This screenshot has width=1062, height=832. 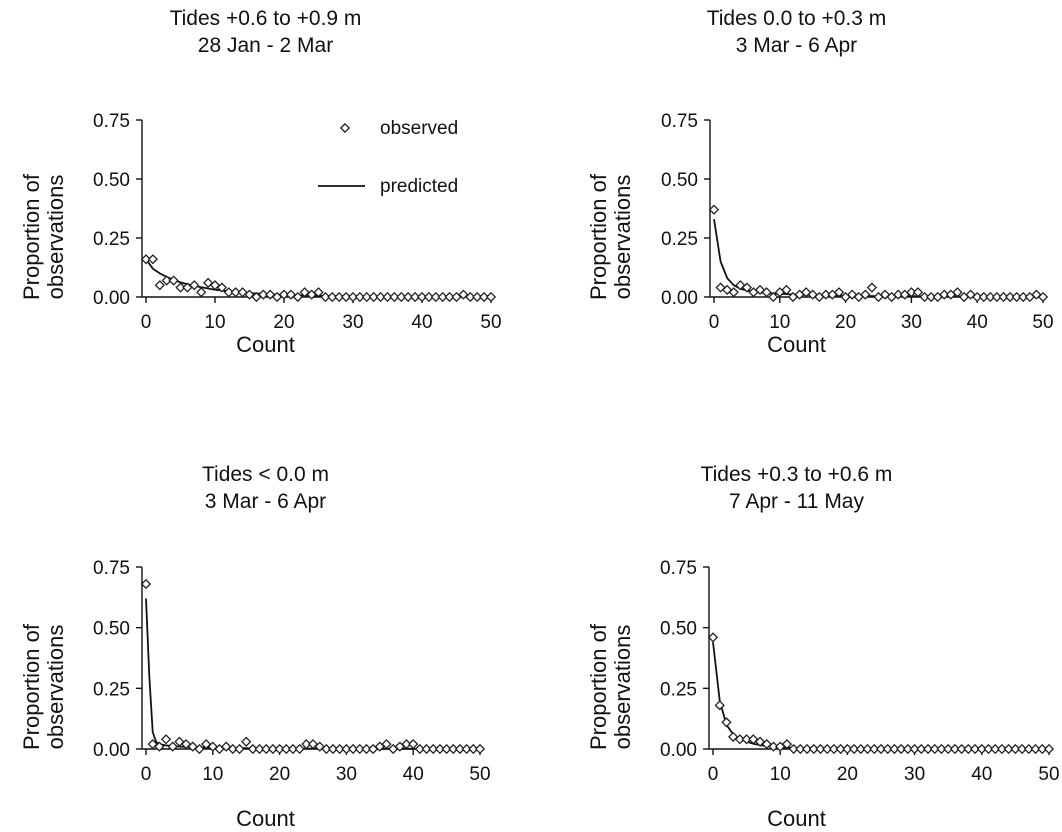 I want to click on y-tick-label: 0.25, so click(x=111, y=689).